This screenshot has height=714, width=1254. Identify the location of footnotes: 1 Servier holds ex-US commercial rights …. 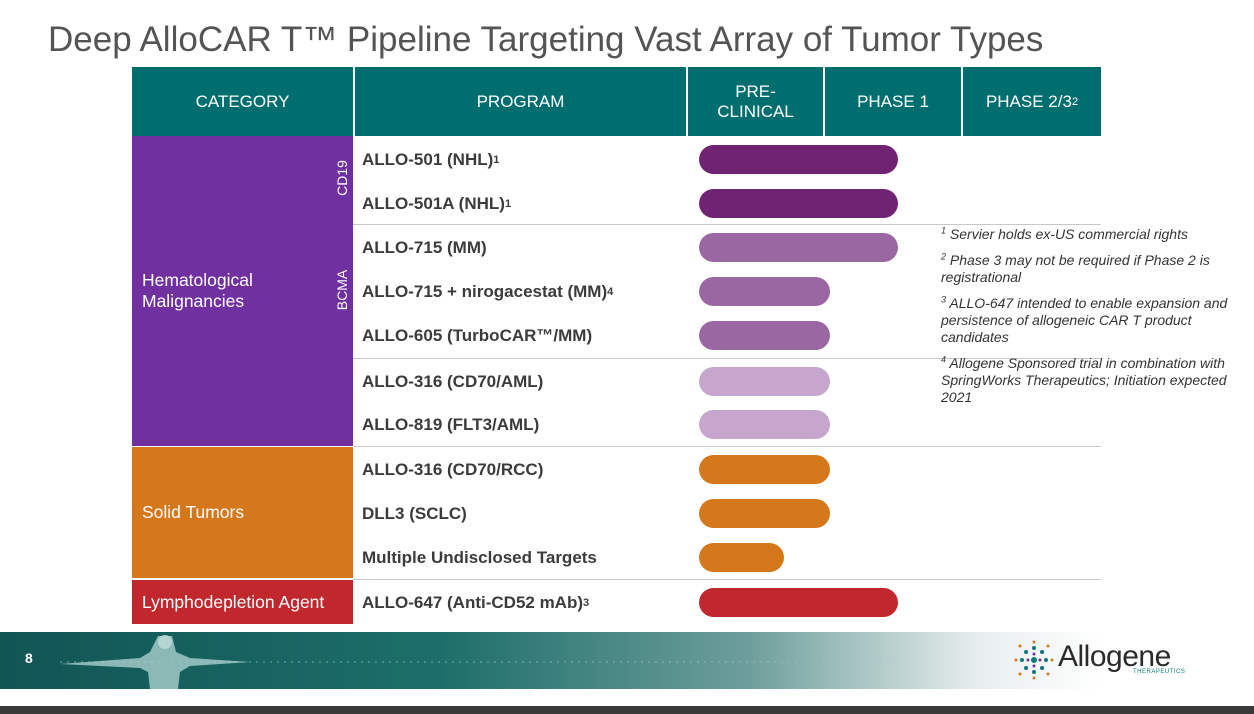
(1093, 320).